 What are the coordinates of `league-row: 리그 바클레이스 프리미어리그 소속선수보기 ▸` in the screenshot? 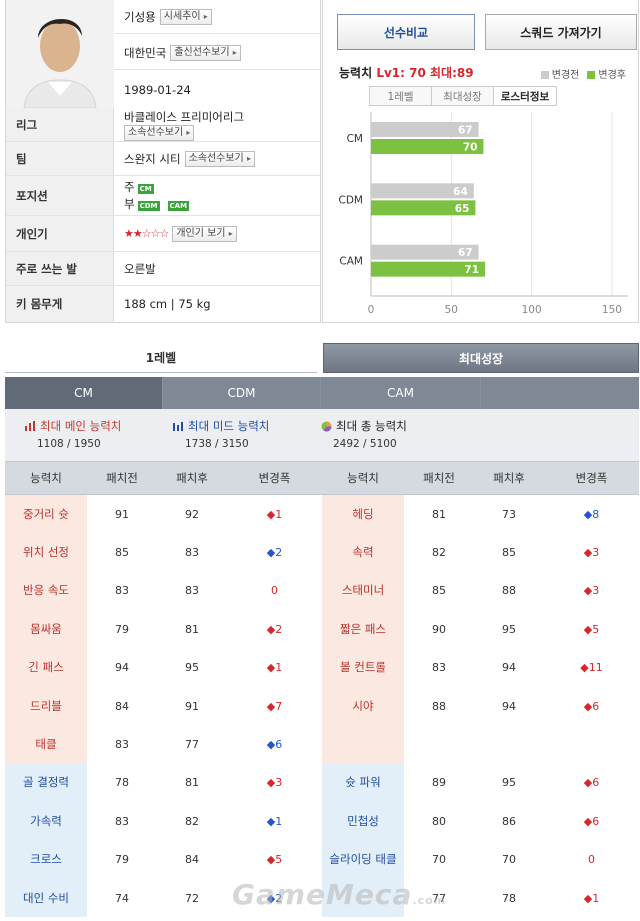 It's located at (163, 125).